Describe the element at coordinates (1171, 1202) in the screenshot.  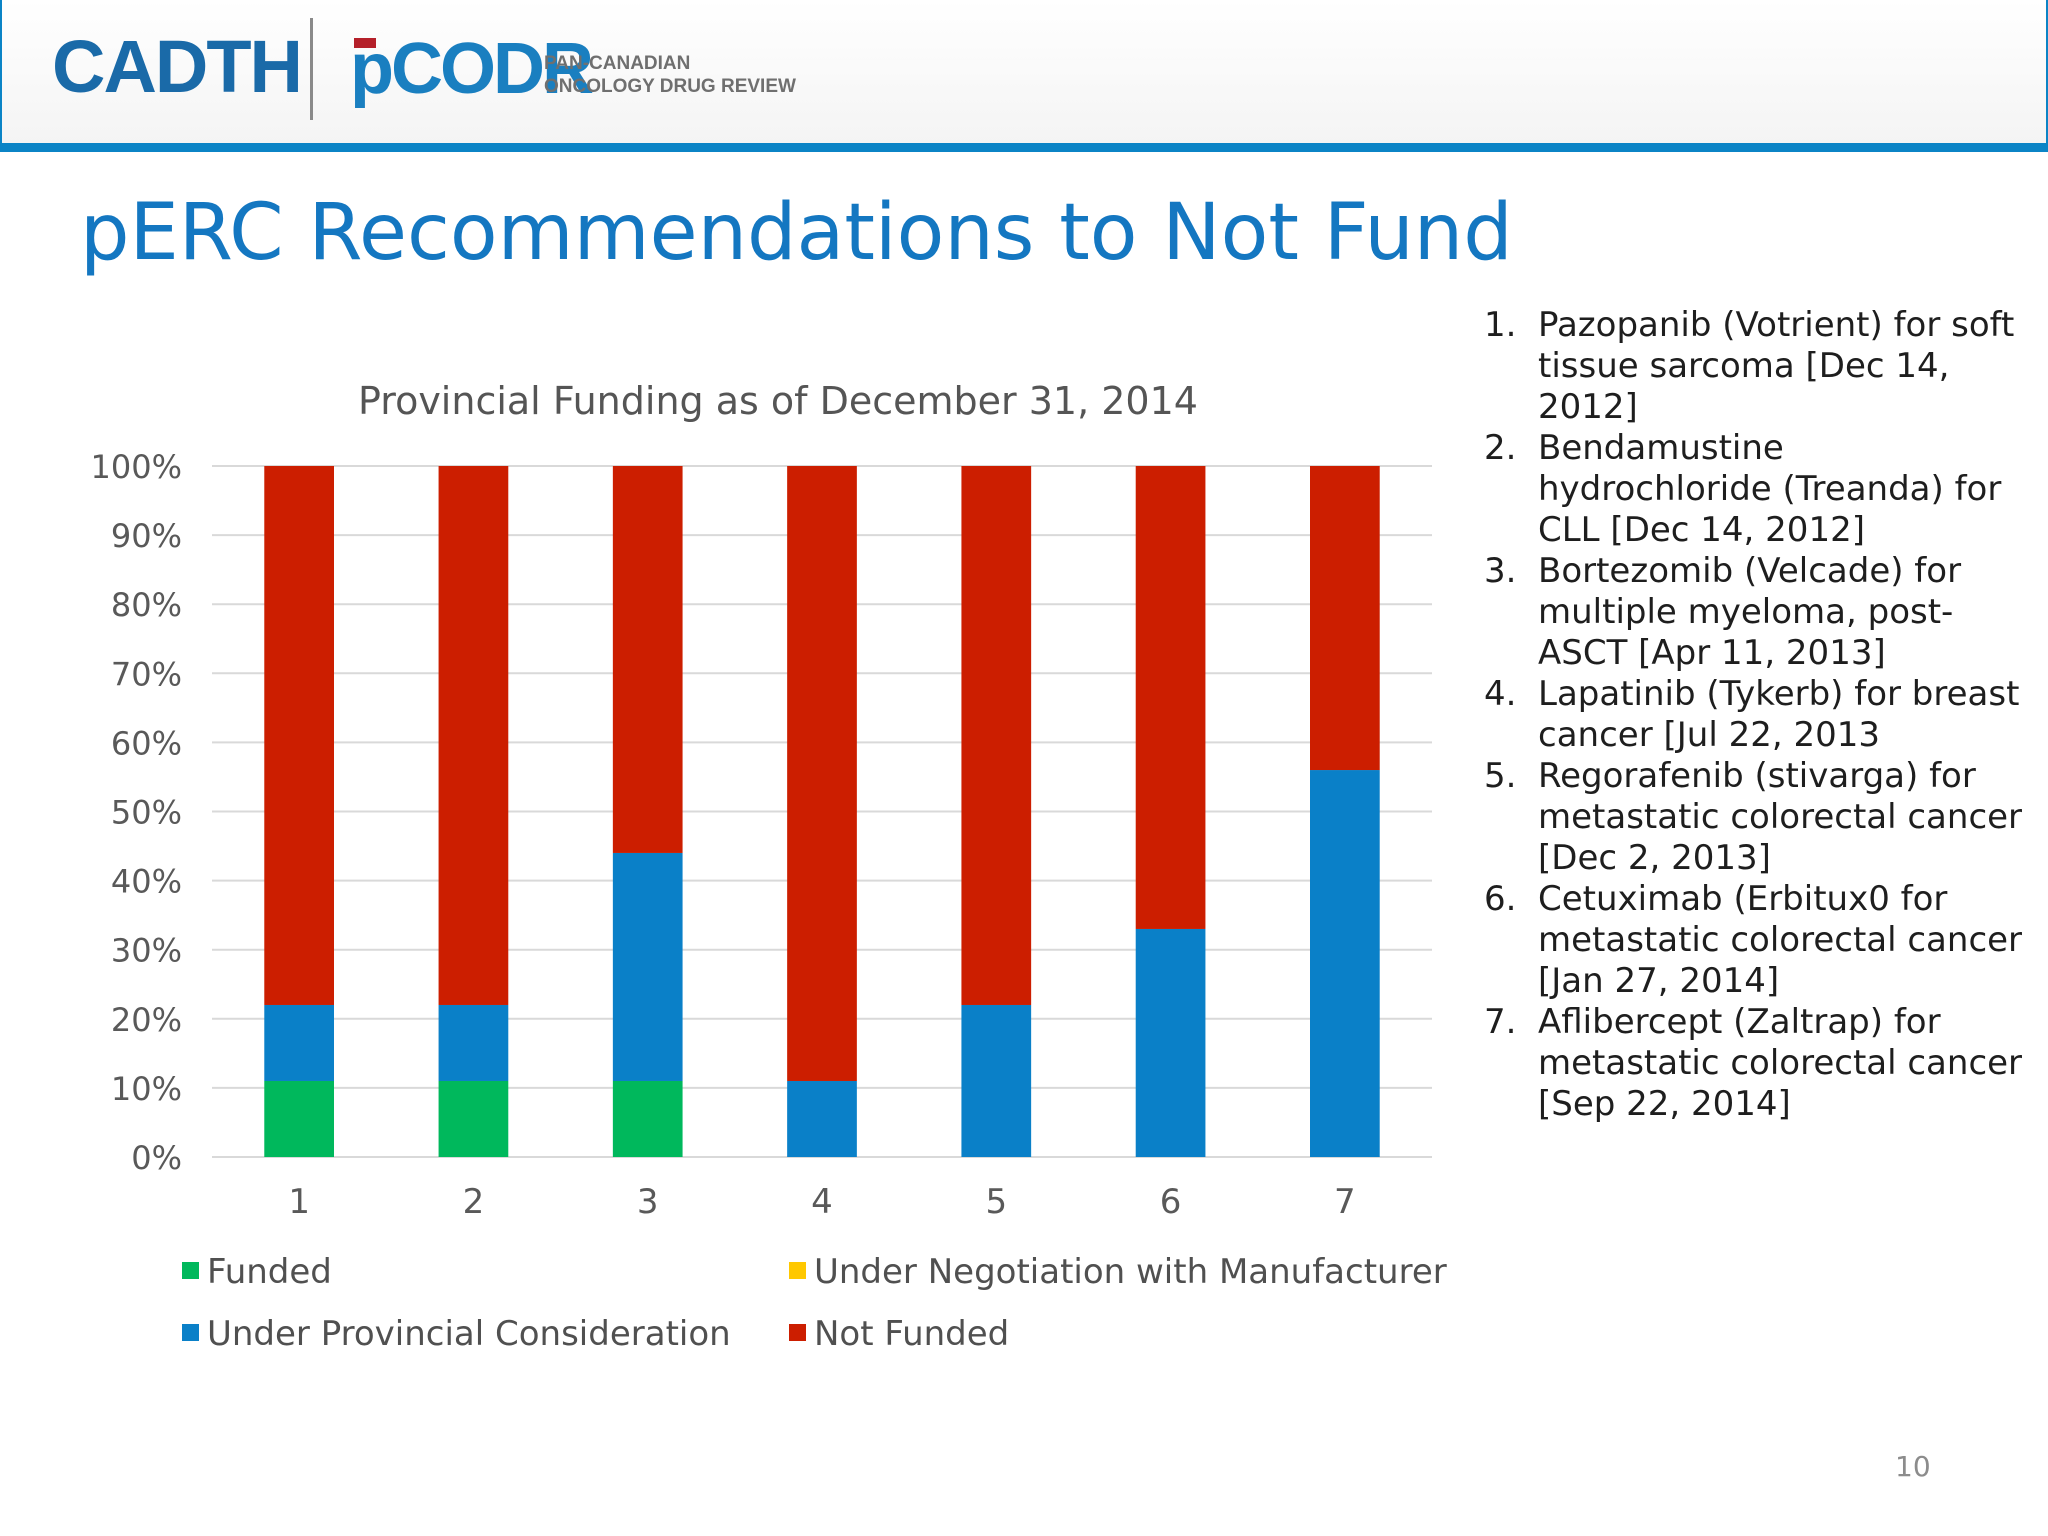
I see `x-tick-label: 6` at that location.